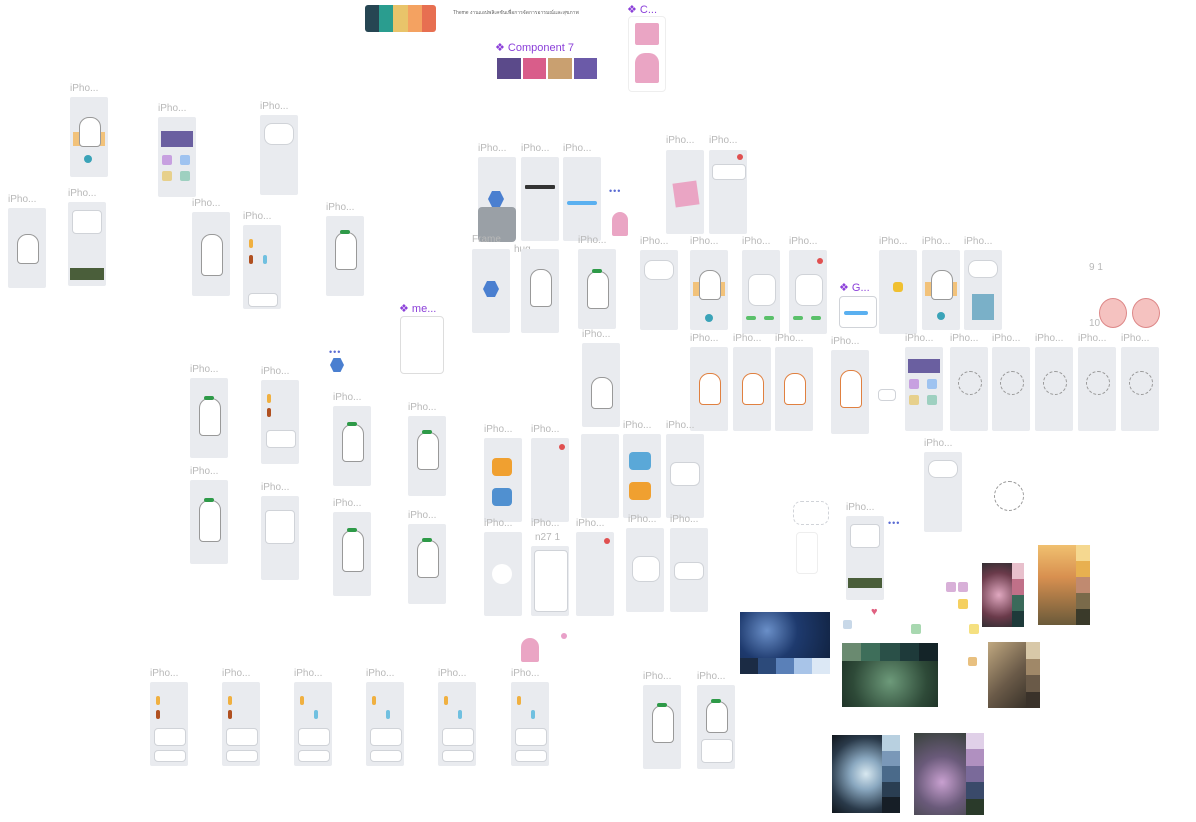 The width and height of the screenshot is (1196, 822). I want to click on small-box, so click(887, 395).